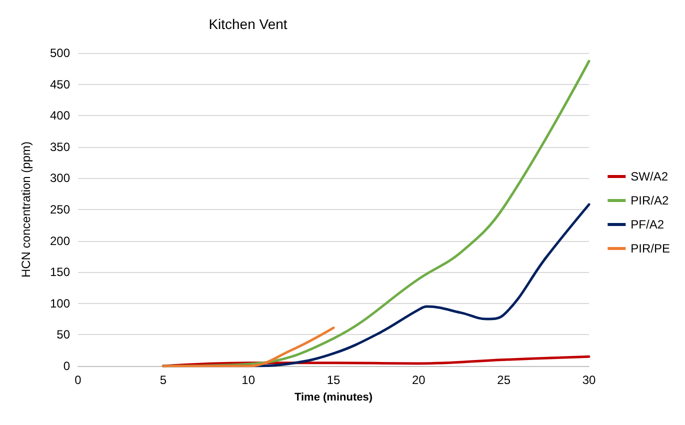  Describe the element at coordinates (60, 115) in the screenshot. I see `y-tick-label: 400` at that location.